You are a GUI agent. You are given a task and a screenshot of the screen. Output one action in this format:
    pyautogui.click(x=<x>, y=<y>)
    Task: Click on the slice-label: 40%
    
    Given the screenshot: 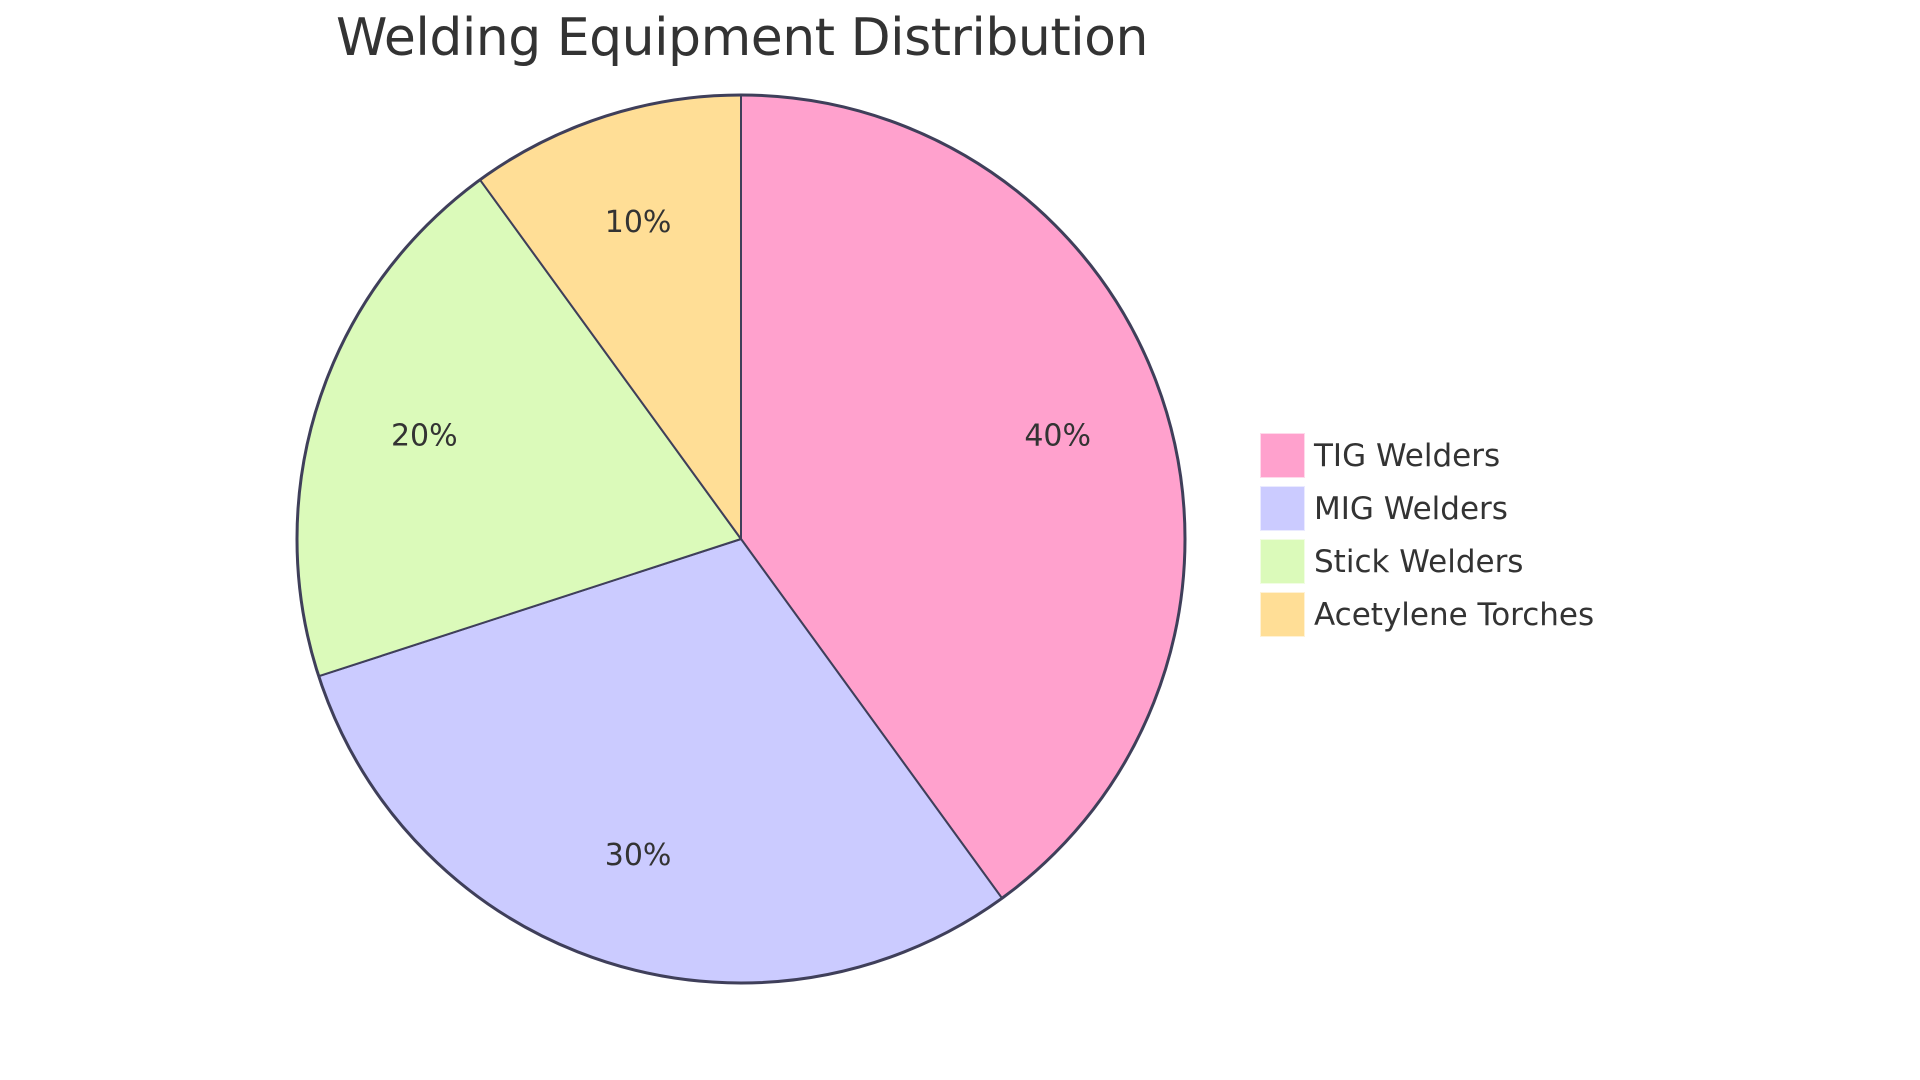 What is the action you would take?
    pyautogui.click(x=1057, y=436)
    